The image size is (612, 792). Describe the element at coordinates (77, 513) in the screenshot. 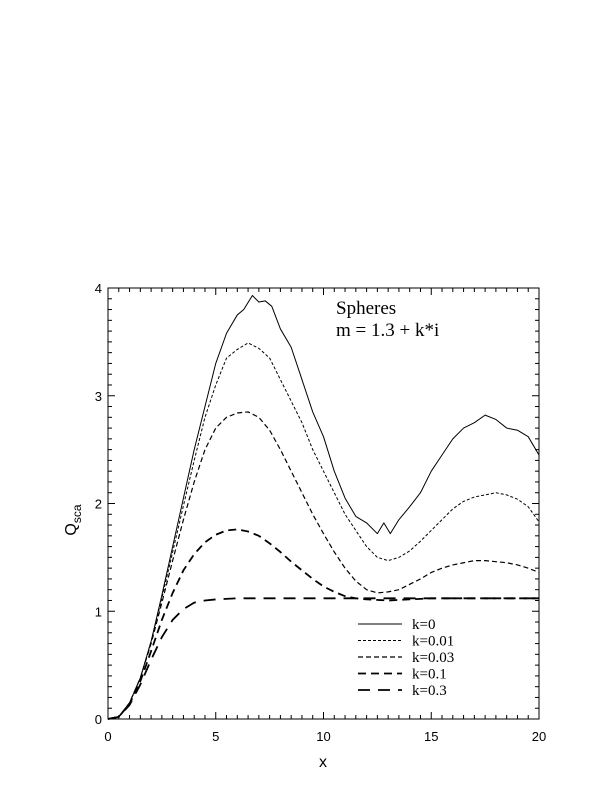

I see `y-axis-title-sub: sca` at that location.